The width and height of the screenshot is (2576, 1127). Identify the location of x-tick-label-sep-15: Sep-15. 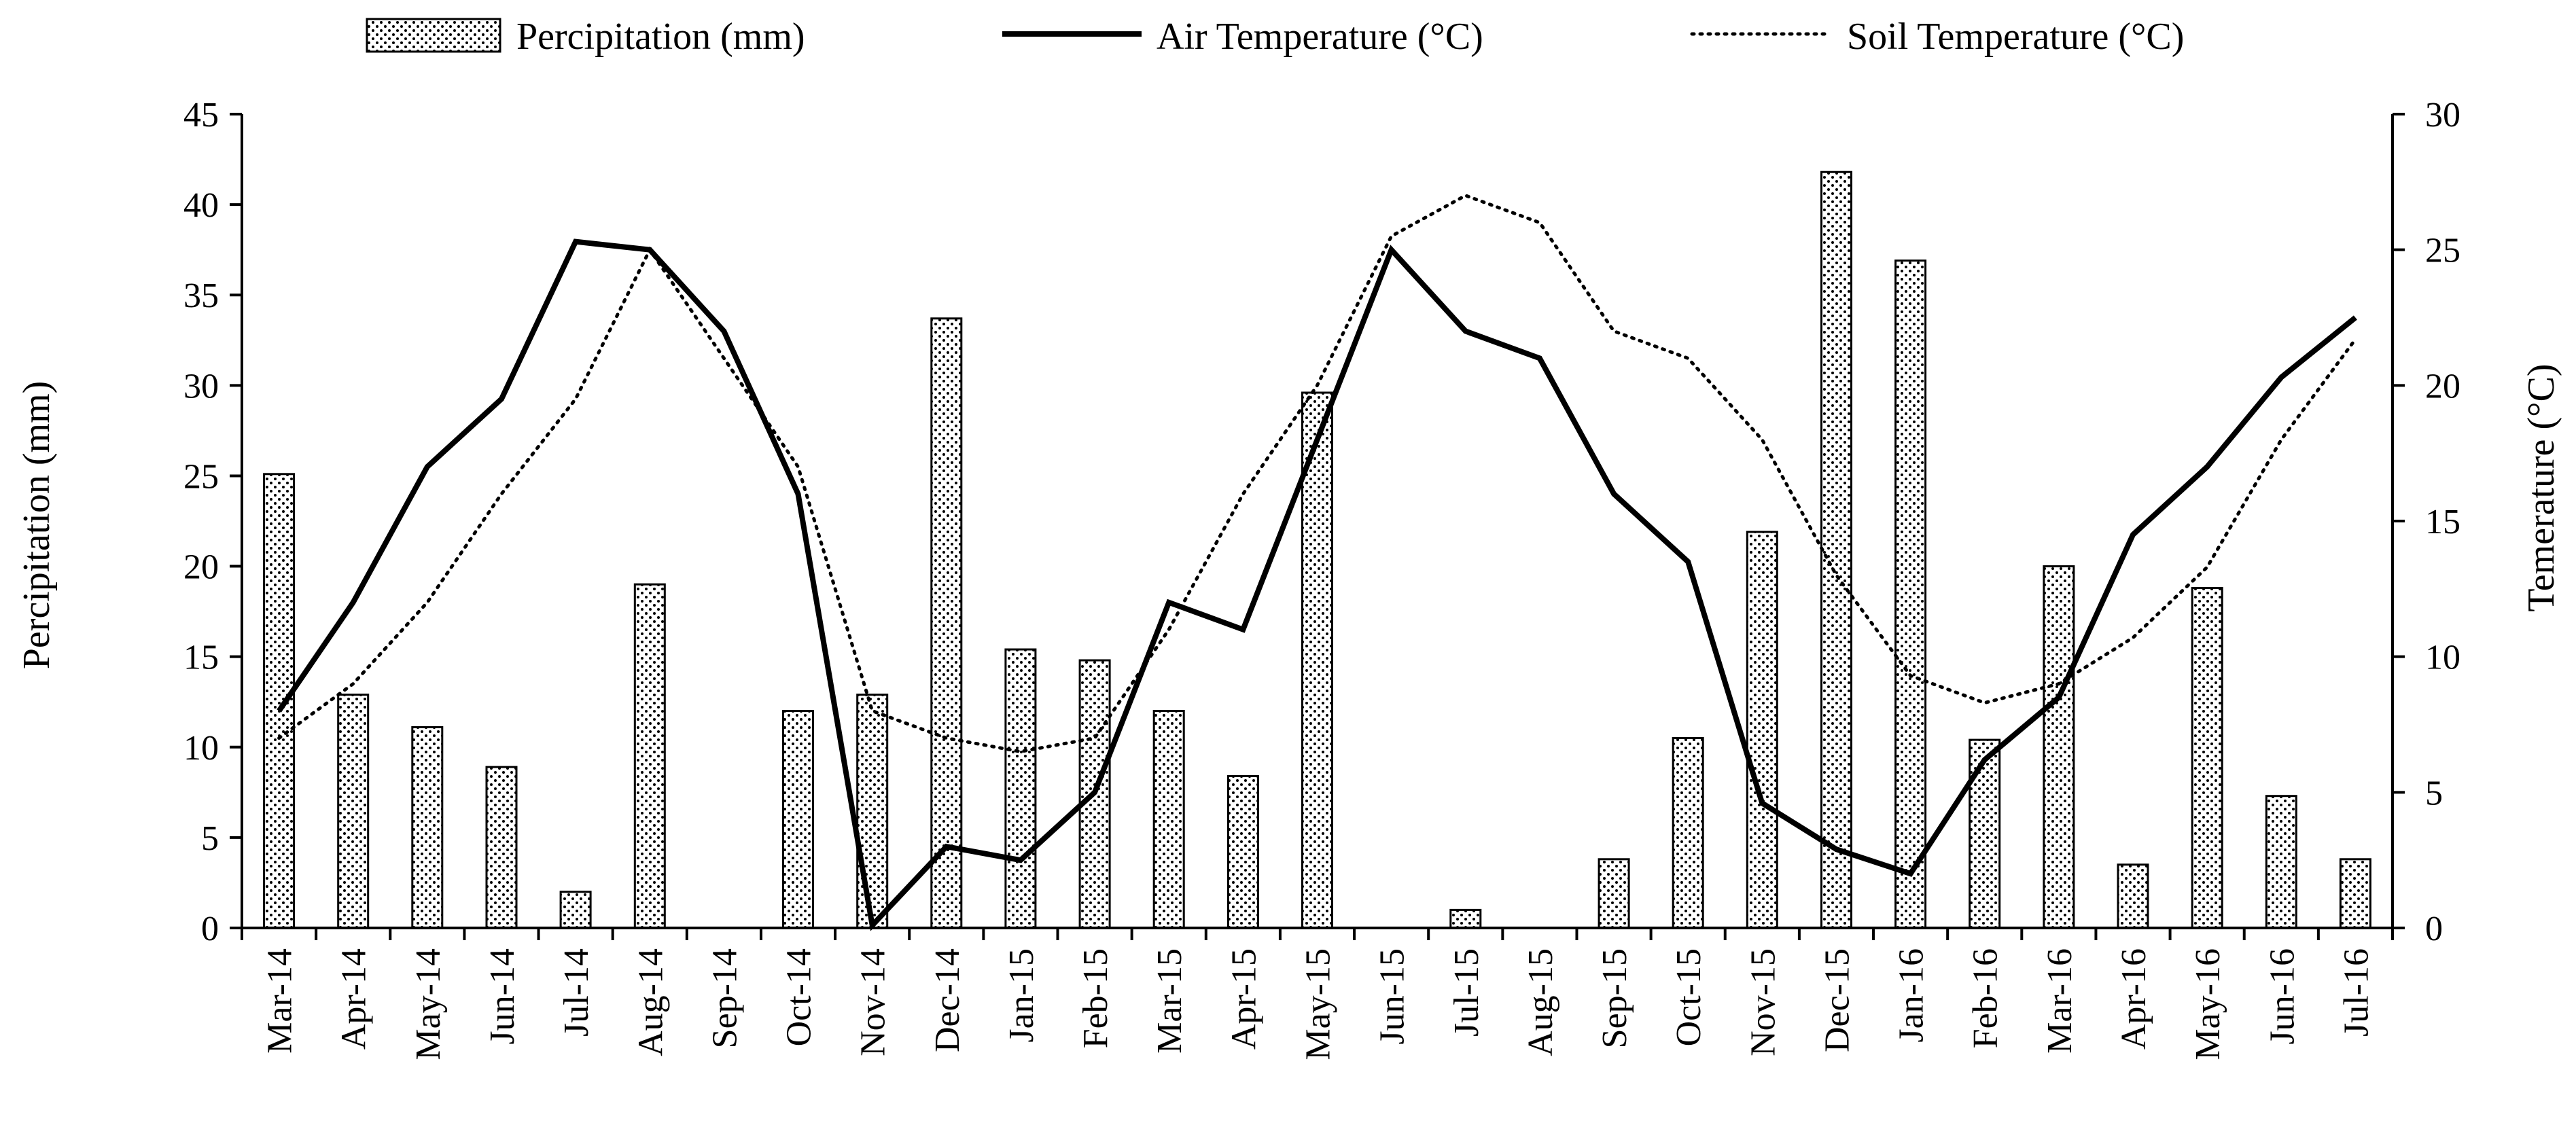
(1614, 998).